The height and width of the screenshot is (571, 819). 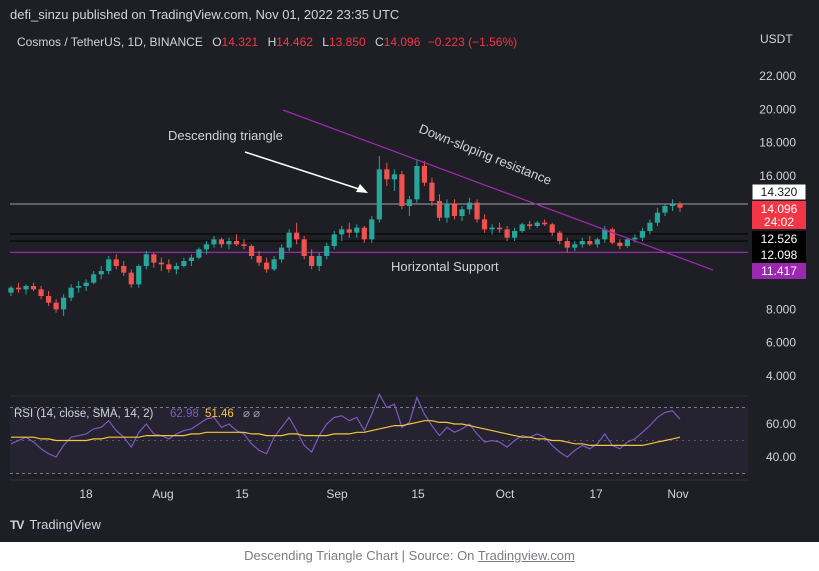 What do you see at coordinates (498, 190) in the screenshot?
I see `down-sloping-resistance-line` at bounding box center [498, 190].